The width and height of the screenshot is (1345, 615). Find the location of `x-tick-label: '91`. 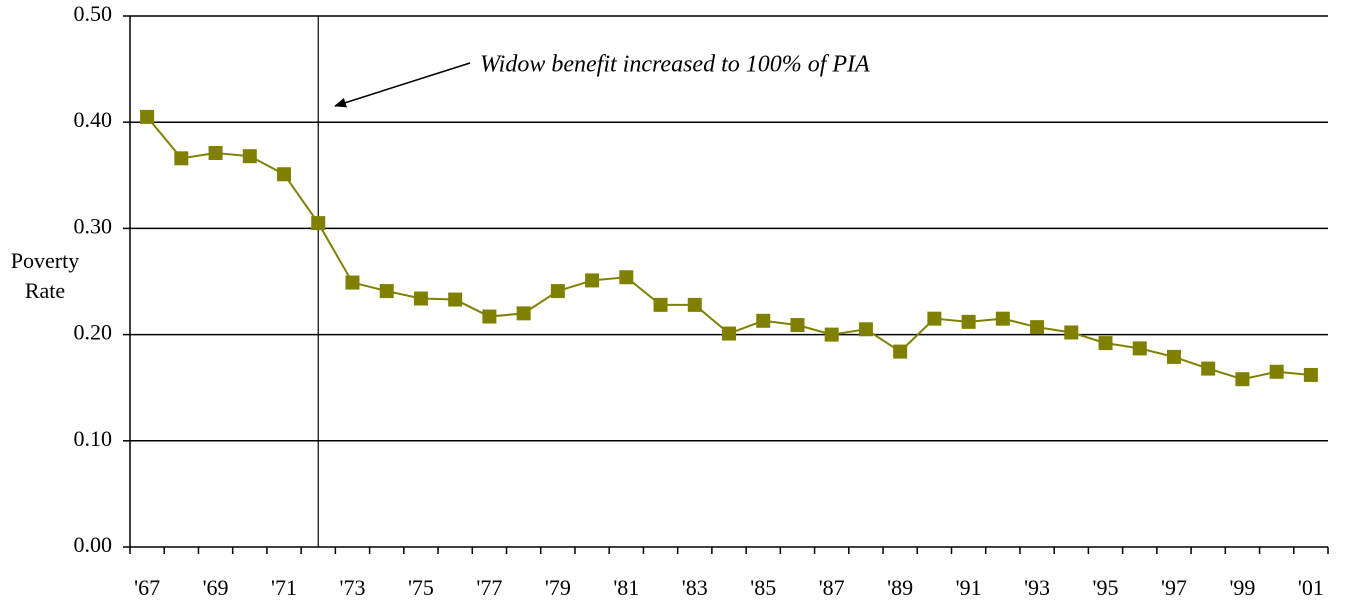

x-tick-label: '91 is located at coordinates (969, 587).